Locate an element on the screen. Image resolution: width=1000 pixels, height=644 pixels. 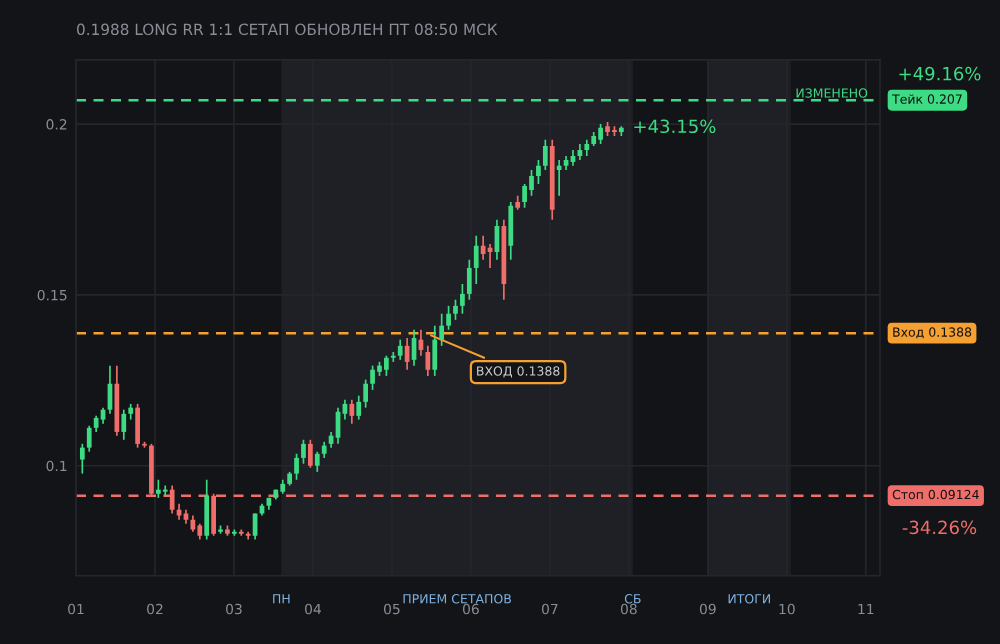
text: +49.16% is located at coordinates (940, 73).